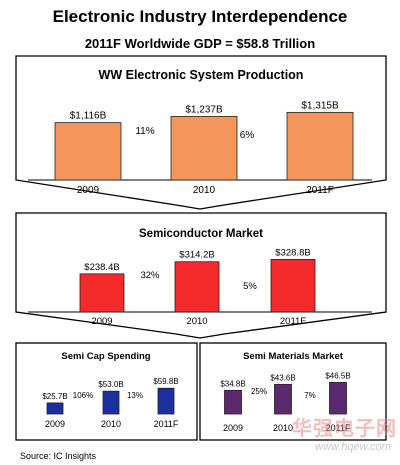 The height and width of the screenshot is (465, 400). Describe the element at coordinates (54, 396) in the screenshot. I see `value-label-semicap-2009: $25.7B` at that location.